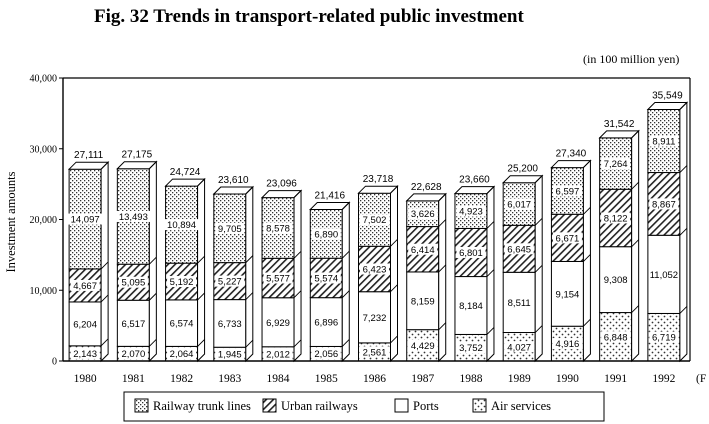 The image size is (709, 424). What do you see at coordinates (281, 184) in the screenshot?
I see `bar-total-label-1984: 23,096` at bounding box center [281, 184].